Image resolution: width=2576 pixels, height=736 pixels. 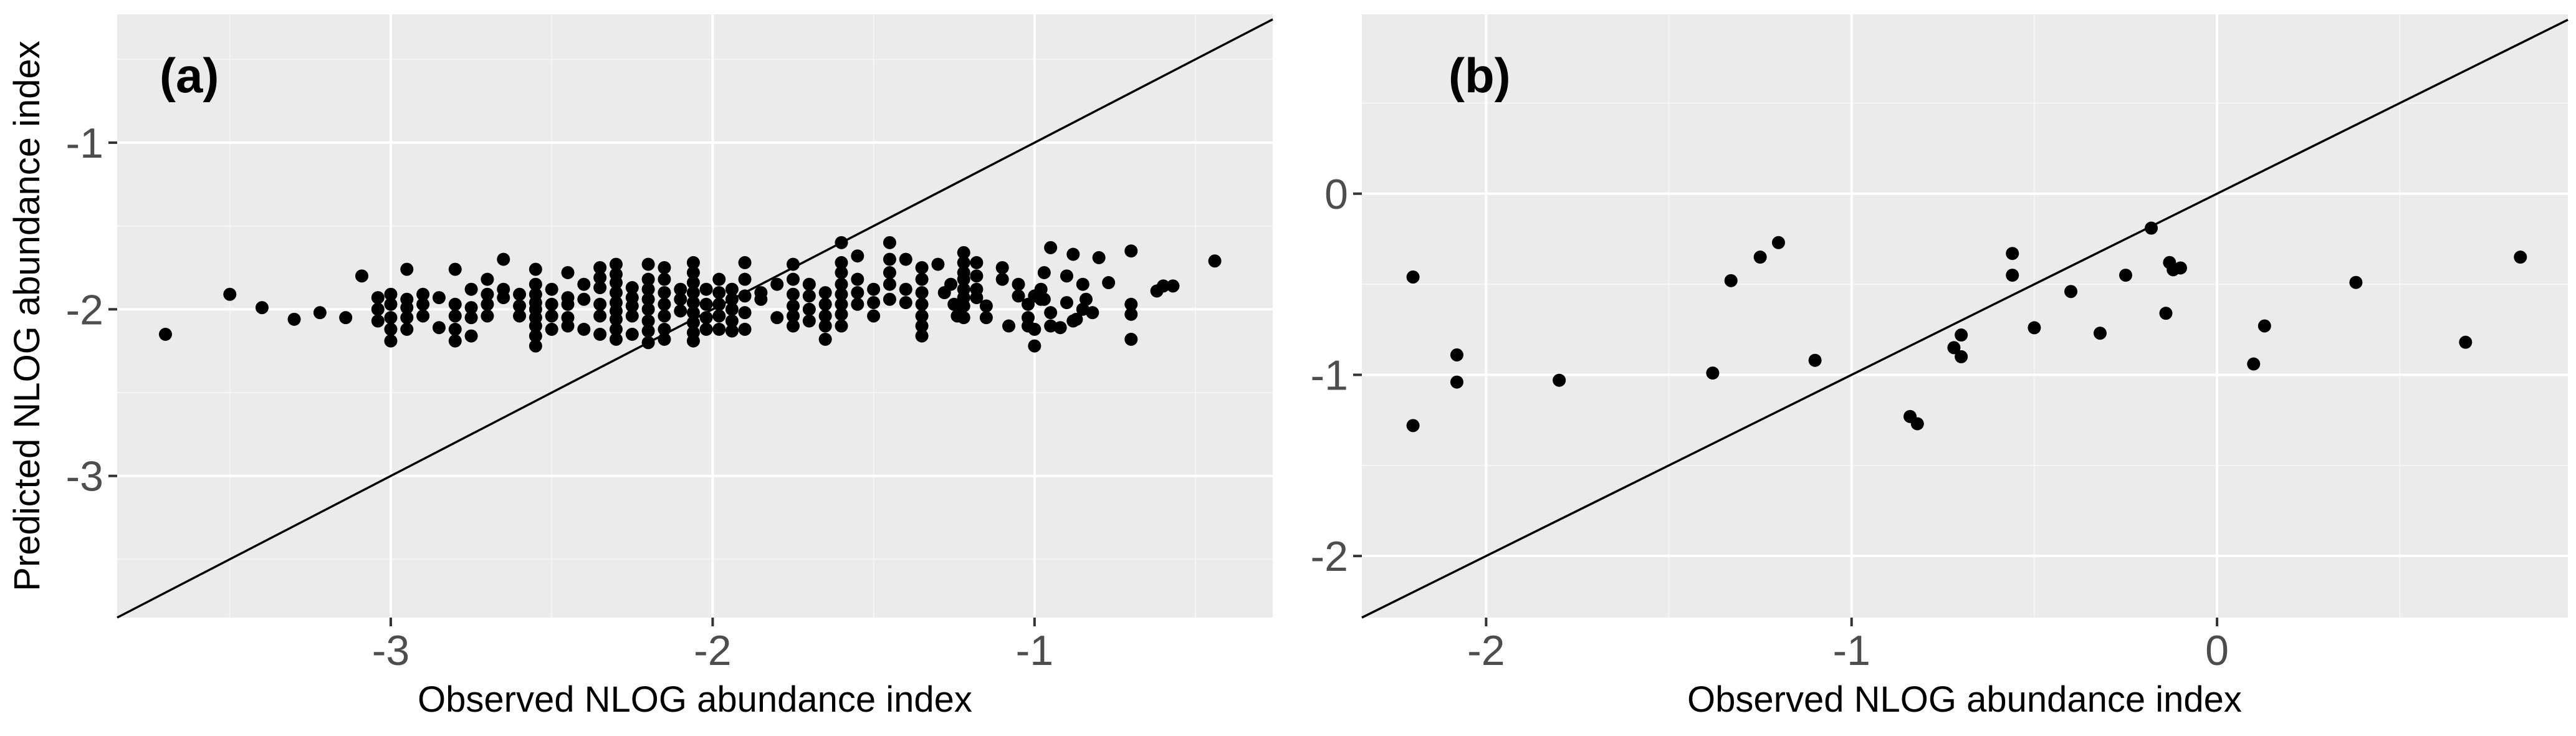 I want to click on panel-a-y-axis-title: Predicted NLOG abundance index, so click(x=27, y=316).